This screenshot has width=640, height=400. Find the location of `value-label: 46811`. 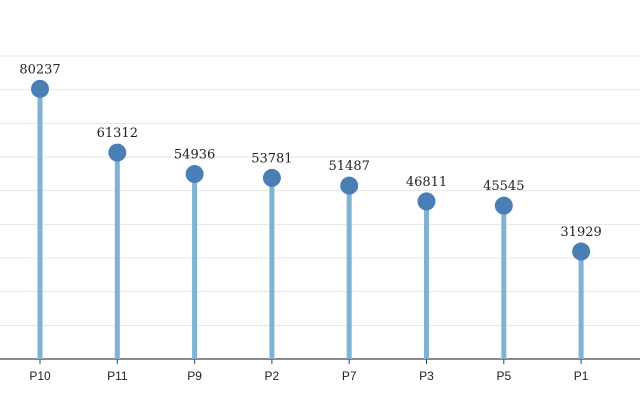

value-label: 46811 is located at coordinates (426, 182).